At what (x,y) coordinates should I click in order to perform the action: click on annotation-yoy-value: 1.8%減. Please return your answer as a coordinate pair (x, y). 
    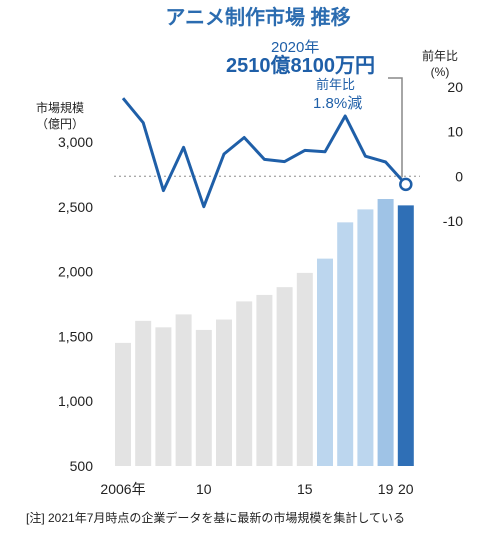
    Looking at the image, I should click on (337, 103).